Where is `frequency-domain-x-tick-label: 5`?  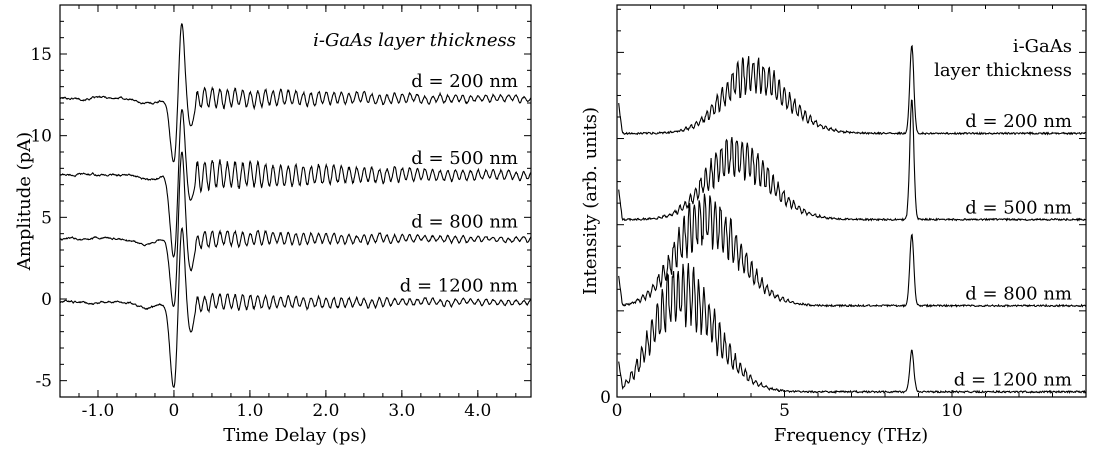
frequency-domain-x-tick-label: 5 is located at coordinates (784, 411).